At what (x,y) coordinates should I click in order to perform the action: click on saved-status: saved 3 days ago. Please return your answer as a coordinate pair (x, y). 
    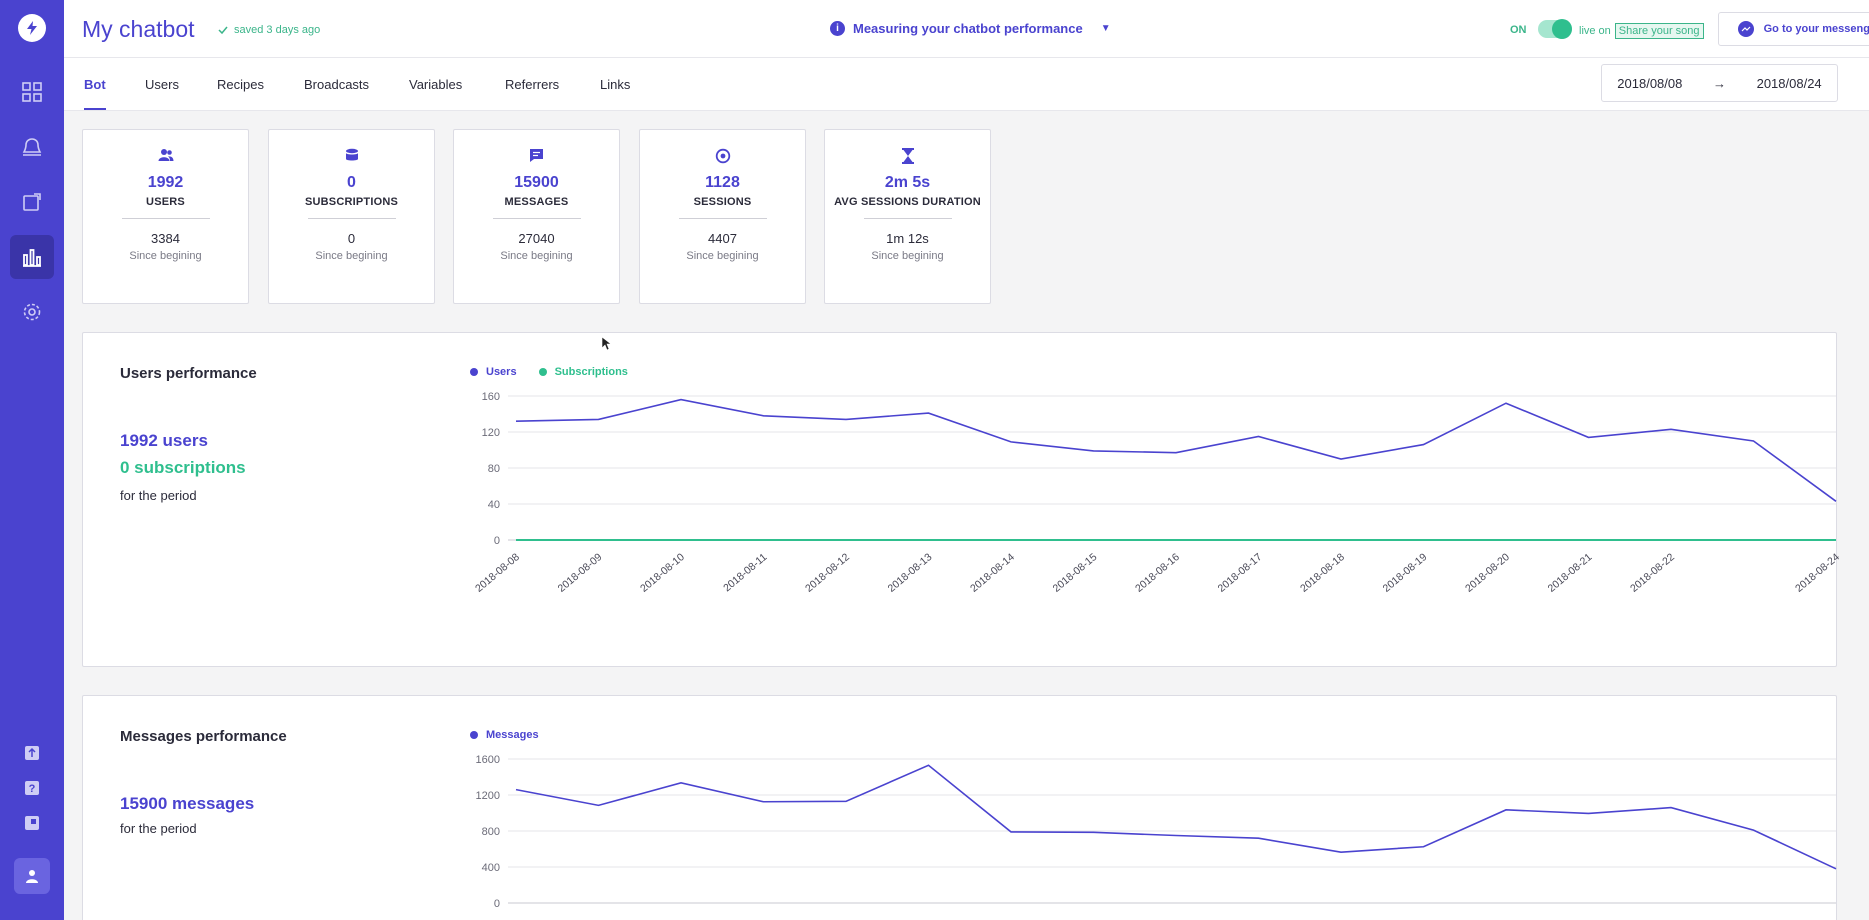
    Looking at the image, I should click on (269, 30).